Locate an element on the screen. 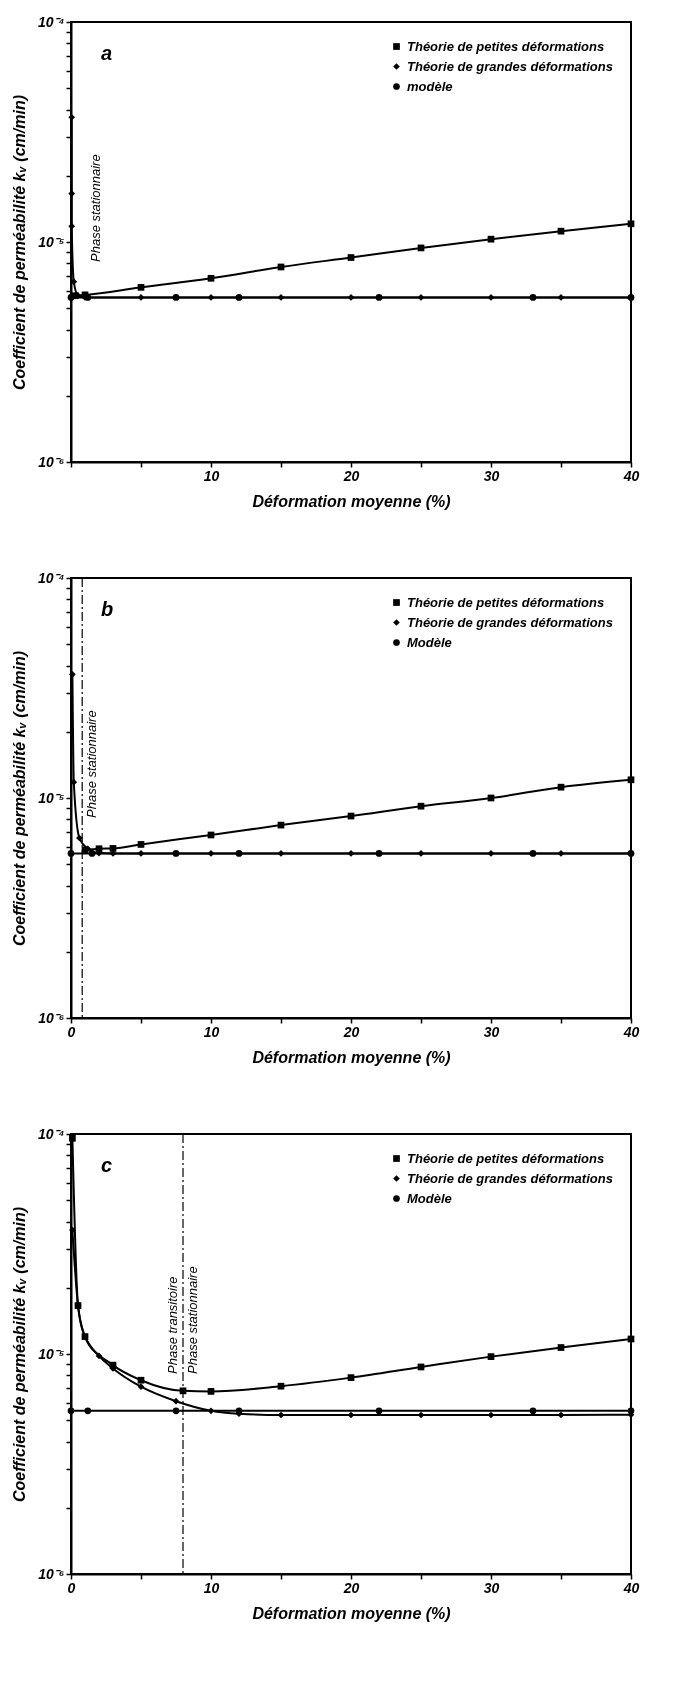 The height and width of the screenshot is (1687, 675). annotation: Phase transitoire is located at coordinates (172, 1325).